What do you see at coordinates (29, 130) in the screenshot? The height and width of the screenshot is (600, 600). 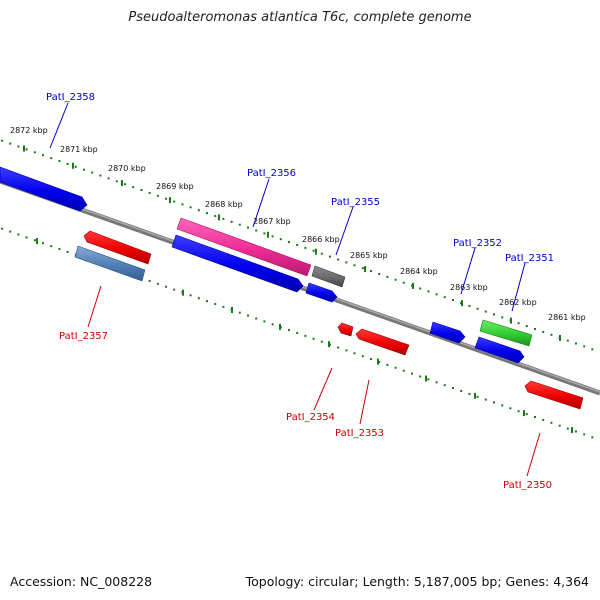 I see `kbp-label: 2872 kbp` at bounding box center [29, 130].